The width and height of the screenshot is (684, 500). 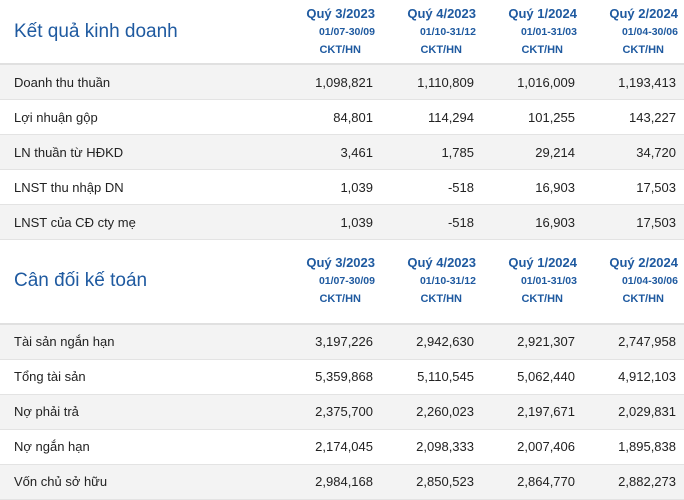 What do you see at coordinates (431, 81) in the screenshot?
I see `cell-value: 1,110,809` at bounding box center [431, 81].